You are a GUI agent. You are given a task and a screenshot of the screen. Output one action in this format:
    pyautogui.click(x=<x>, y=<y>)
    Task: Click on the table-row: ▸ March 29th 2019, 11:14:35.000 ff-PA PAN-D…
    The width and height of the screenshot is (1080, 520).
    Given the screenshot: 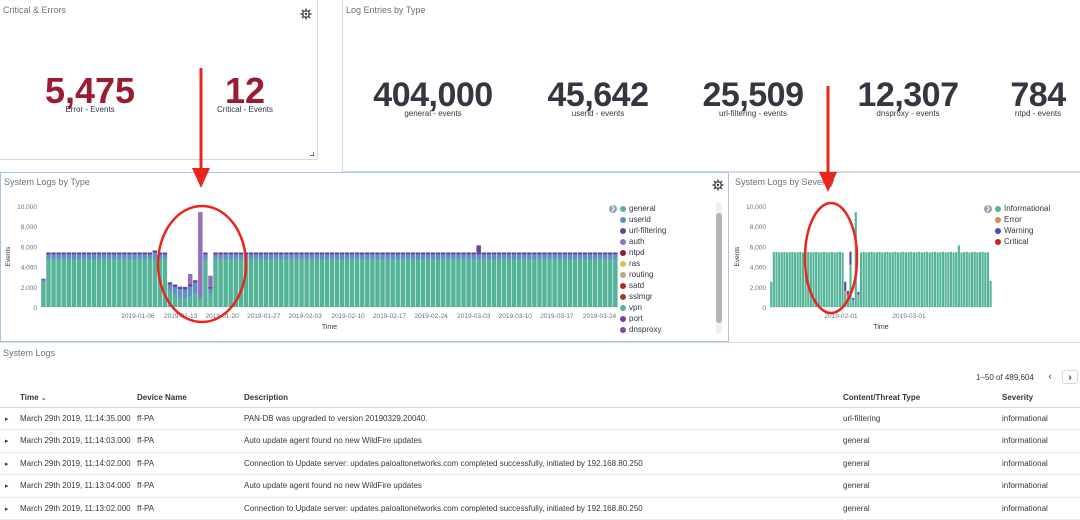 What is the action you would take?
    pyautogui.click(x=540, y=418)
    